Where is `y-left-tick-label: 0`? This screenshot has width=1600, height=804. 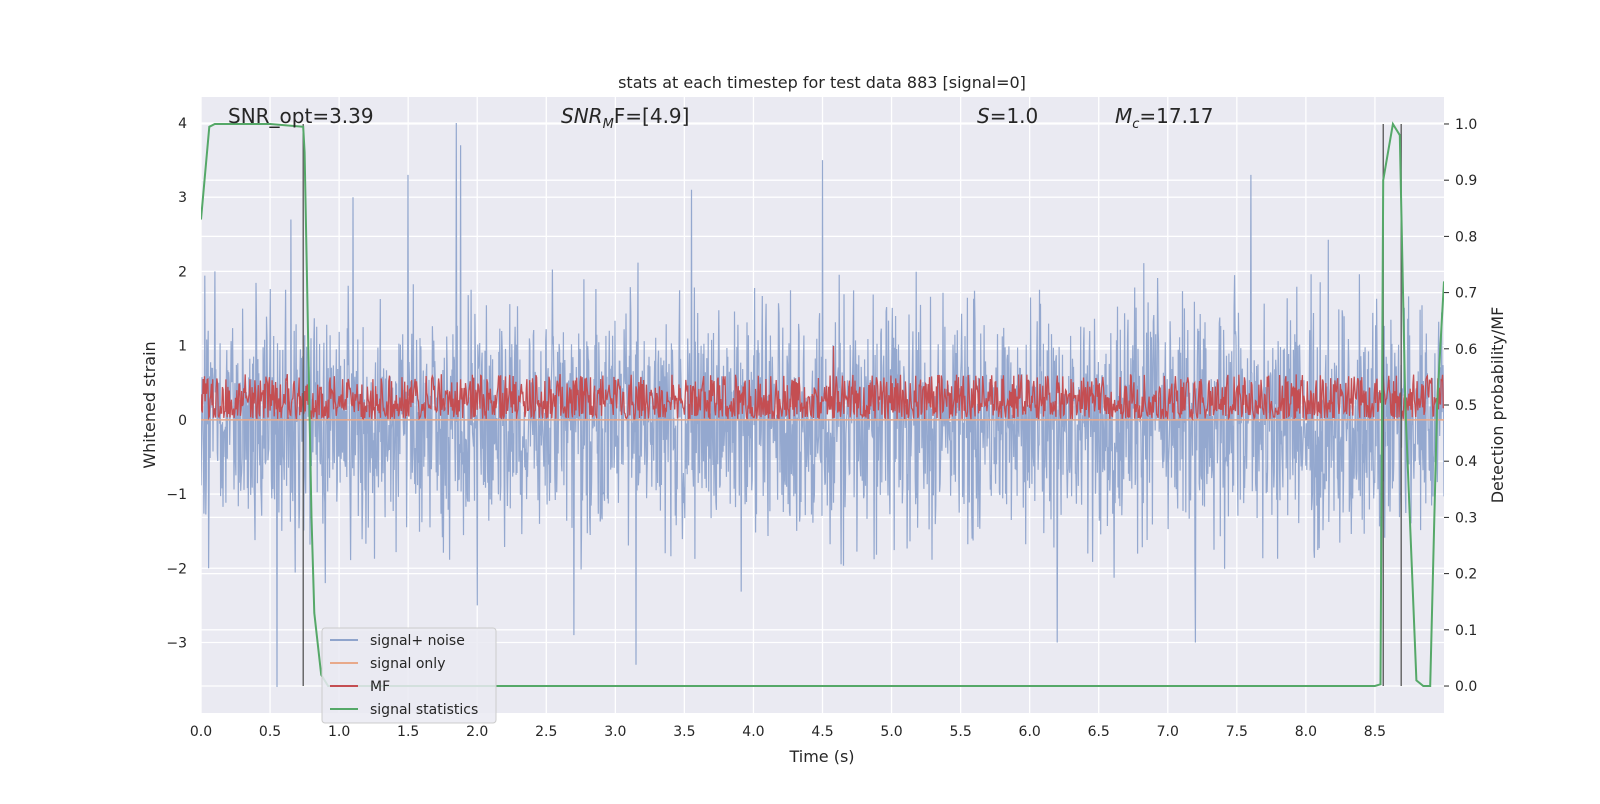 y-left-tick-label: 0 is located at coordinates (182, 421).